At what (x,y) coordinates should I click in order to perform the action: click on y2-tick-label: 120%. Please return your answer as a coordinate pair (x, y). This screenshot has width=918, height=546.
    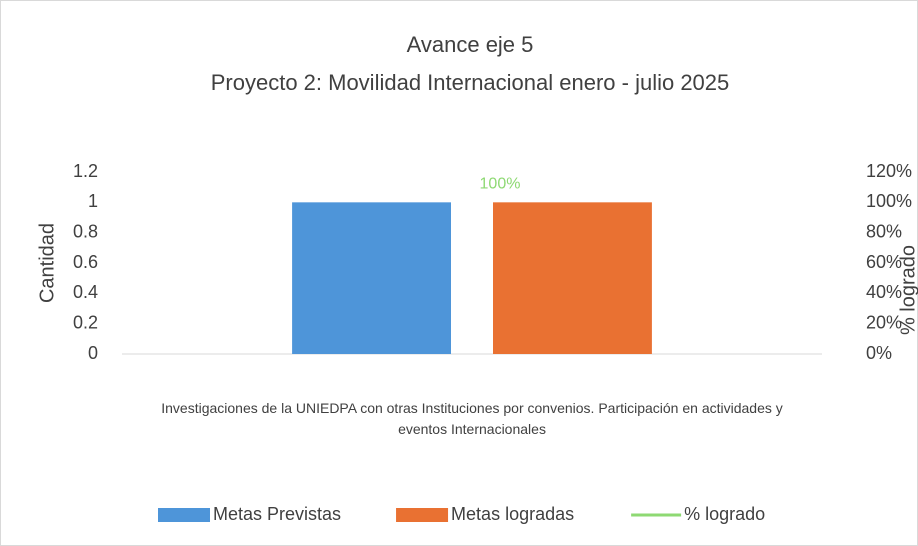
    Looking at the image, I should click on (889, 171).